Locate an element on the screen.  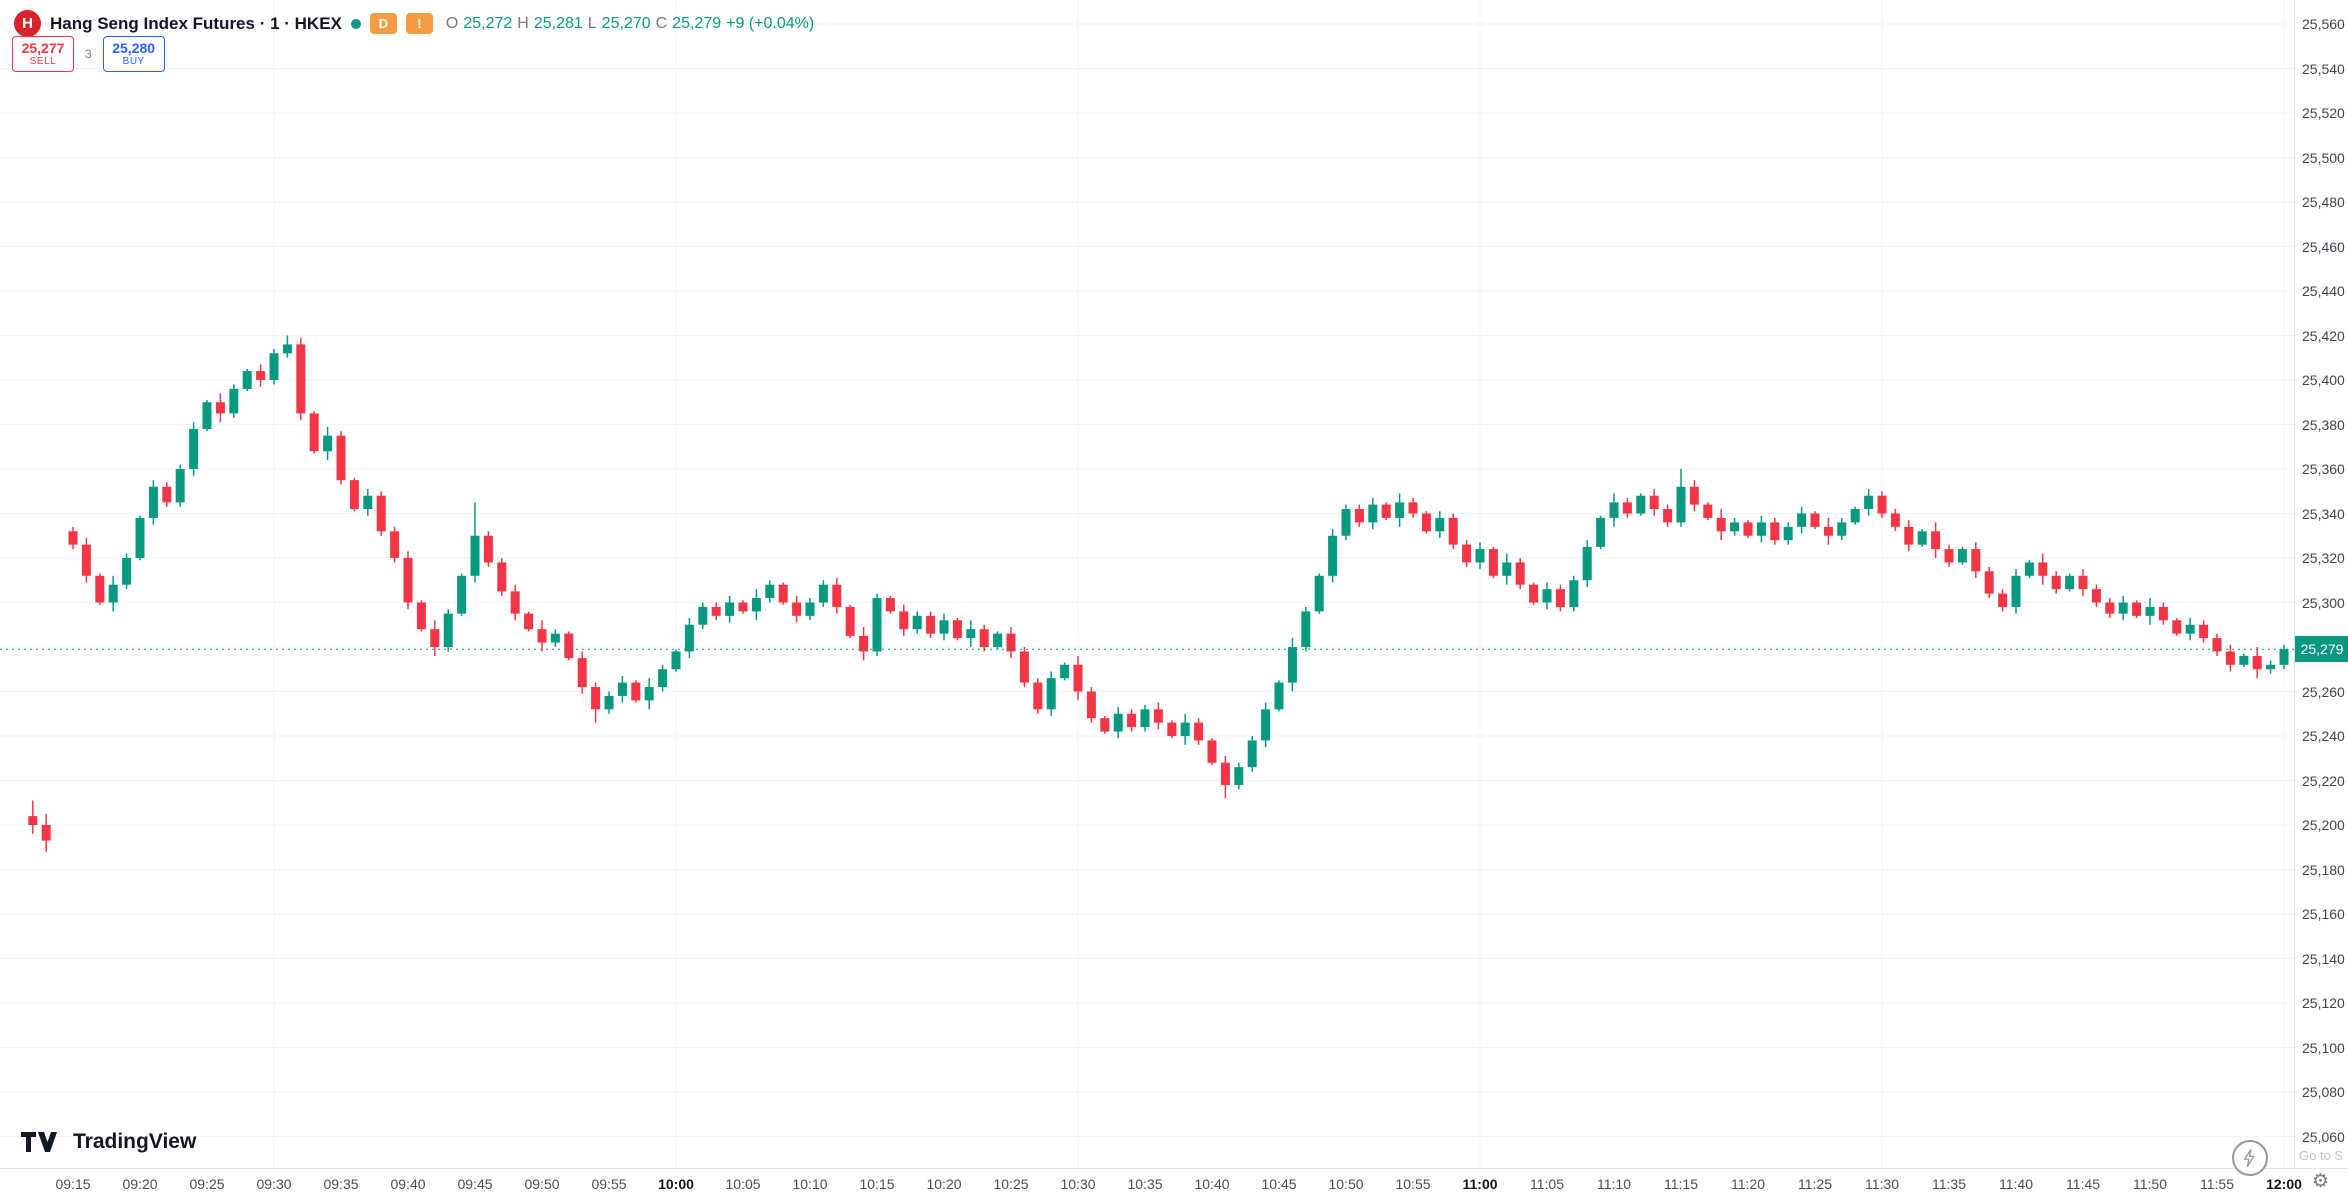
time-label: 10:25 is located at coordinates (1011, 1184).